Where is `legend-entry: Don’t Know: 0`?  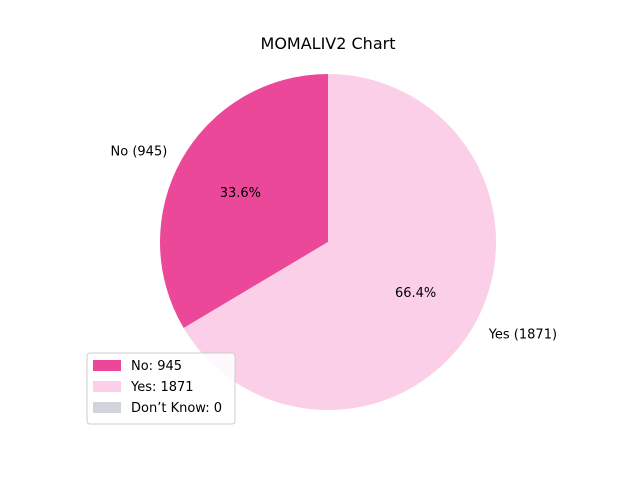
legend-entry: Don’t Know: 0 is located at coordinates (176, 408).